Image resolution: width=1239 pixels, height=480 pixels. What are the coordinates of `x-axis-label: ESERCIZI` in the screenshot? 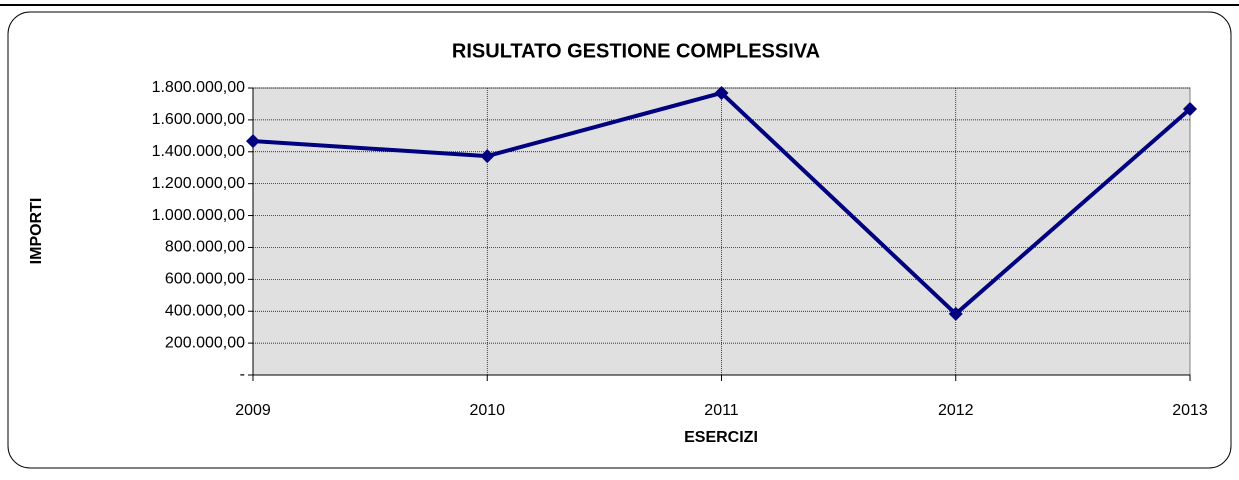 It's located at (721, 437).